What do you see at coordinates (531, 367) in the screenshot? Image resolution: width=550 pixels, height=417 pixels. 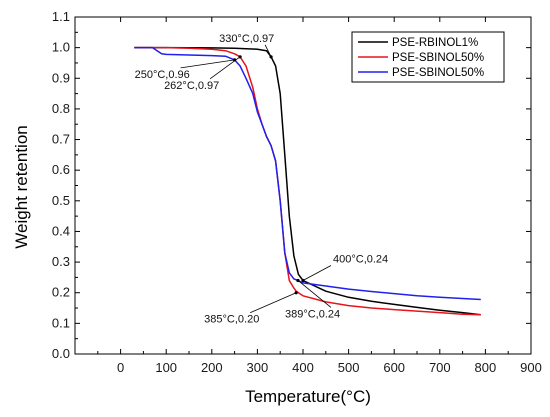 I see `x-tick-label: 900` at bounding box center [531, 367].